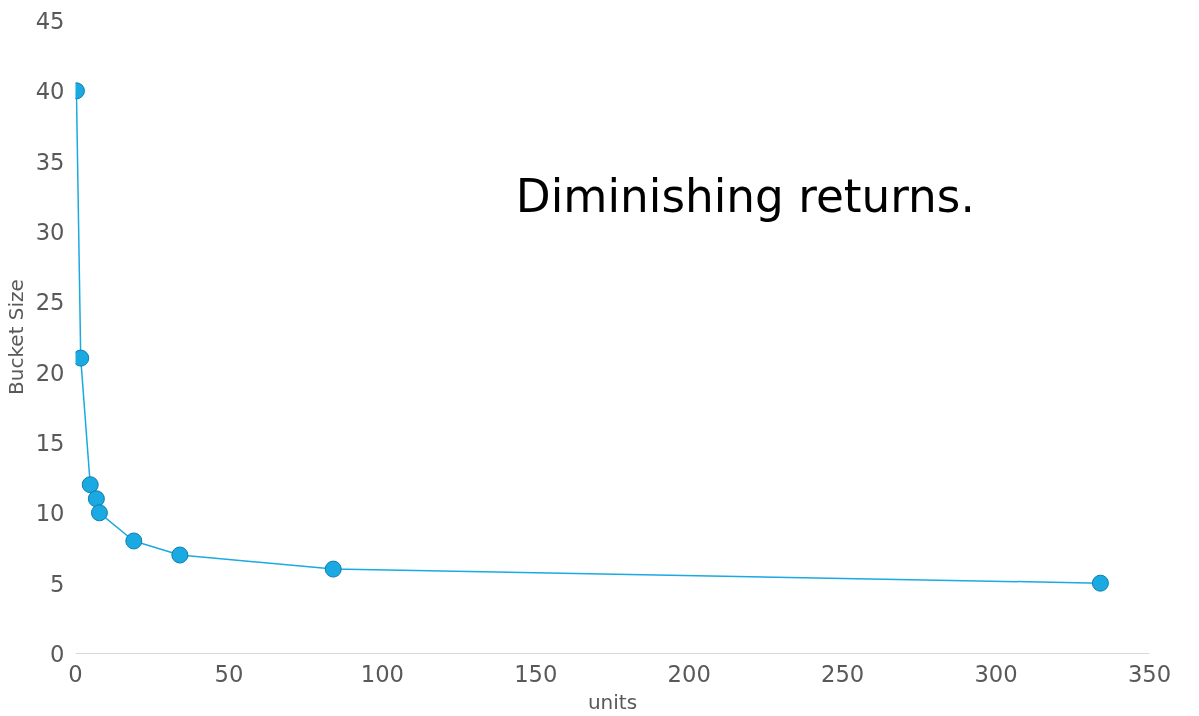 The width and height of the screenshot is (1199, 716). What do you see at coordinates (843, 673) in the screenshot?
I see `x-tick-label: 250` at bounding box center [843, 673].